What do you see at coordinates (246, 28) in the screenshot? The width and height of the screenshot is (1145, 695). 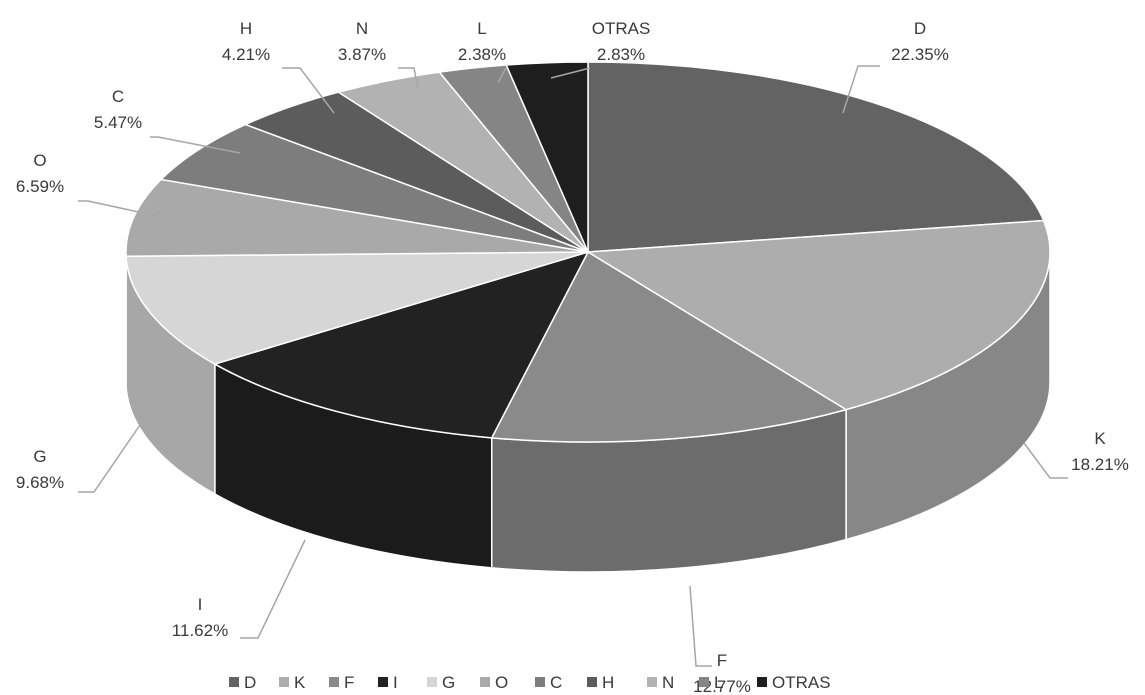 I see `data-label-category-h: H` at bounding box center [246, 28].